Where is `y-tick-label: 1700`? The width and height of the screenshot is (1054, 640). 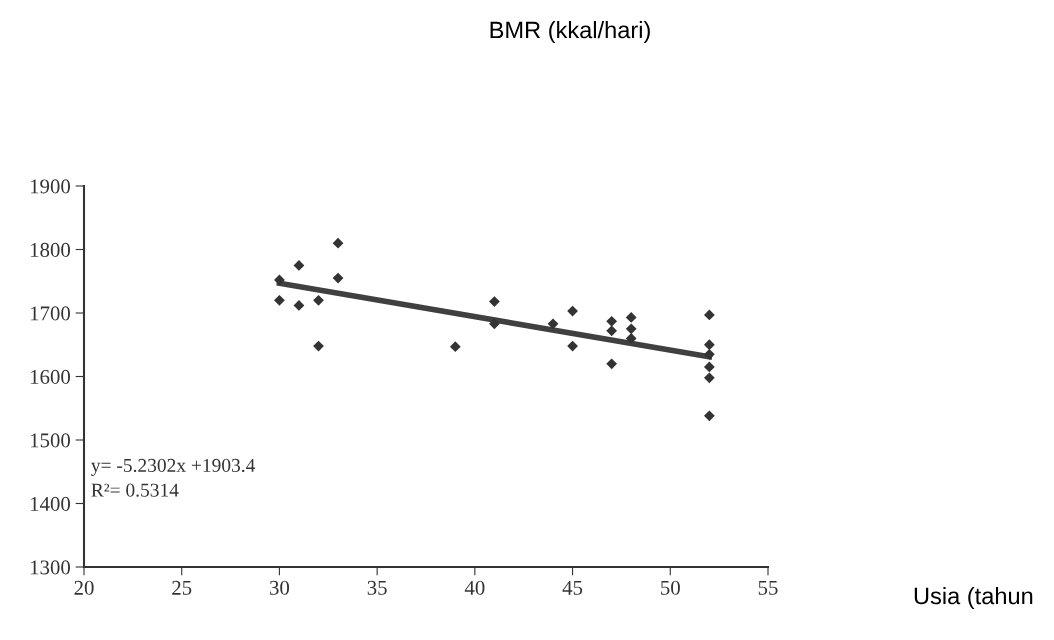
y-tick-label: 1700 is located at coordinates (50, 313).